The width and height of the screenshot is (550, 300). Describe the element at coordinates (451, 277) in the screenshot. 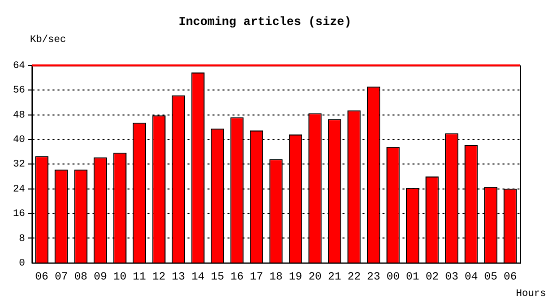

I see `x-tick-label: 03` at that location.